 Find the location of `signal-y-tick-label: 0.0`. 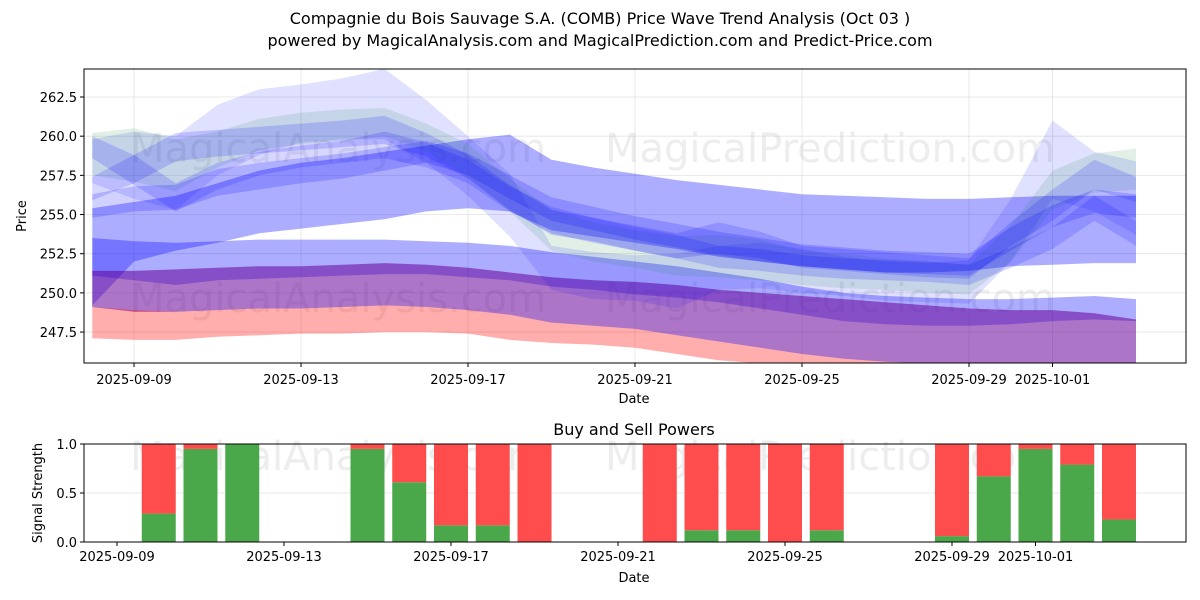

signal-y-tick-label: 0.0 is located at coordinates (66, 543).